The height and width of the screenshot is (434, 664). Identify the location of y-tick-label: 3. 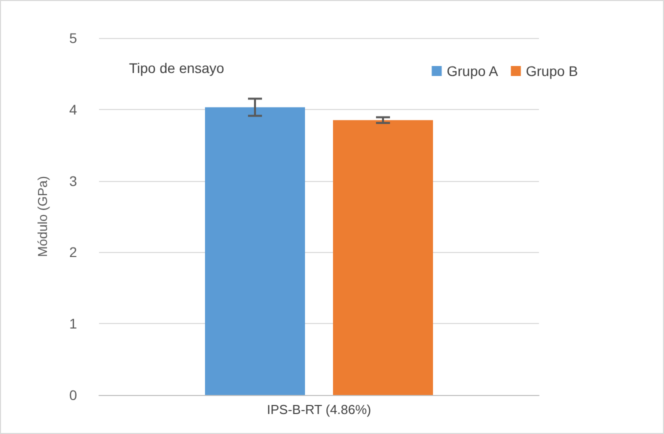
(73, 180).